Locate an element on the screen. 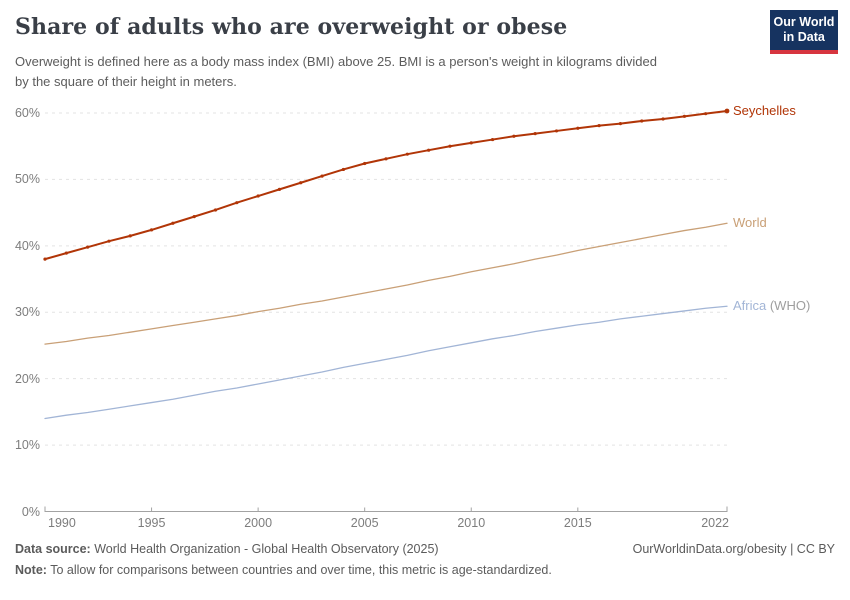 The height and width of the screenshot is (600, 850). footer-link: OurWorldinData.org/obesity | CC BY is located at coordinates (733, 549).